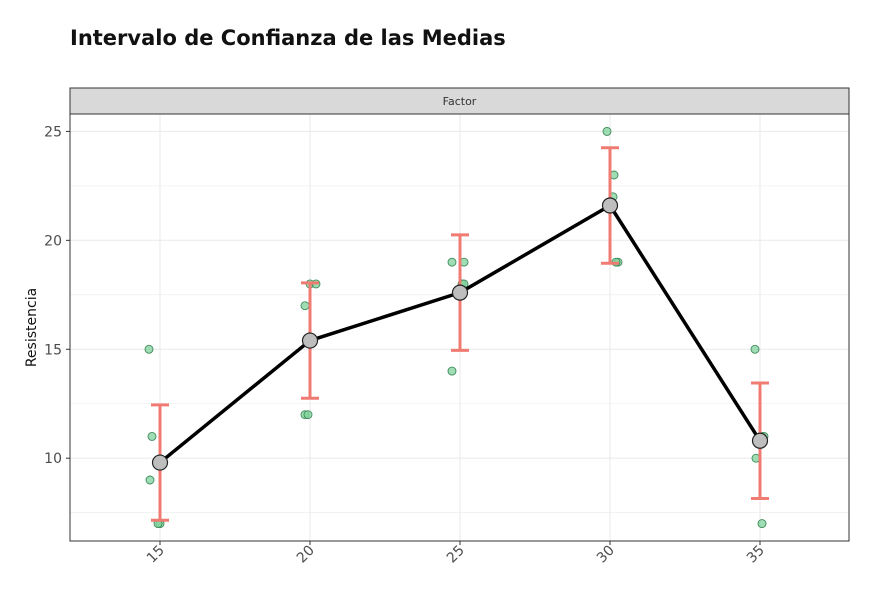 The height and width of the screenshot is (606, 873). What do you see at coordinates (288, 38) in the screenshot?
I see `chart-title: Intervalo de Confianza de las Medias` at bounding box center [288, 38].